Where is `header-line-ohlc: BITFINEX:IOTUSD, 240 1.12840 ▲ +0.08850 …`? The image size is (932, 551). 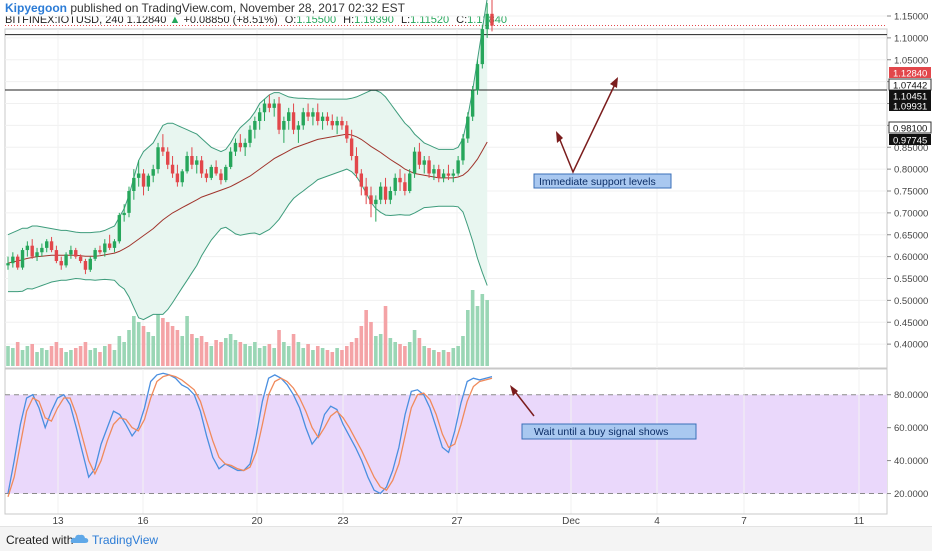
header-line-ohlc: BITFINEX:IOTUSD, 240 1.12840 ▲ +0.08850 … is located at coordinates (256, 20).